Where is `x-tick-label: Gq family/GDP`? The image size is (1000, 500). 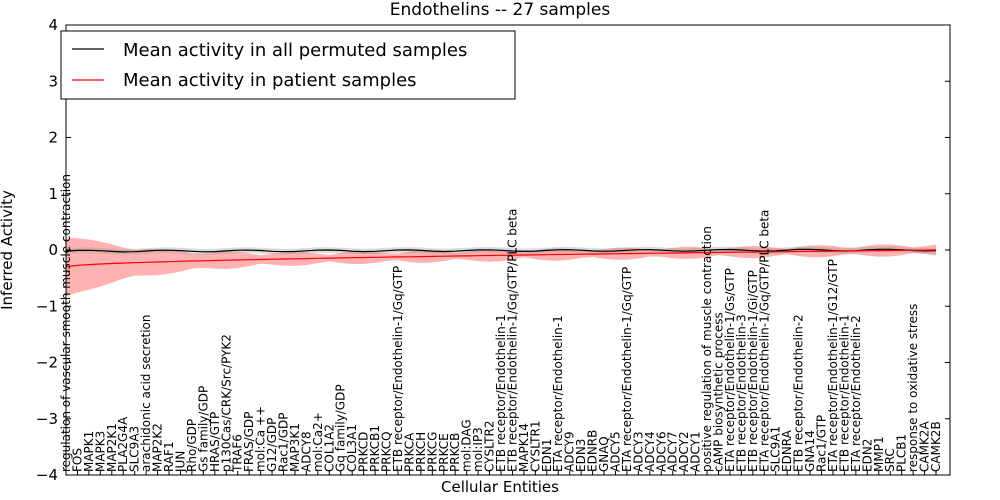 x-tick-label: Gq family/GDP is located at coordinates (341, 428).